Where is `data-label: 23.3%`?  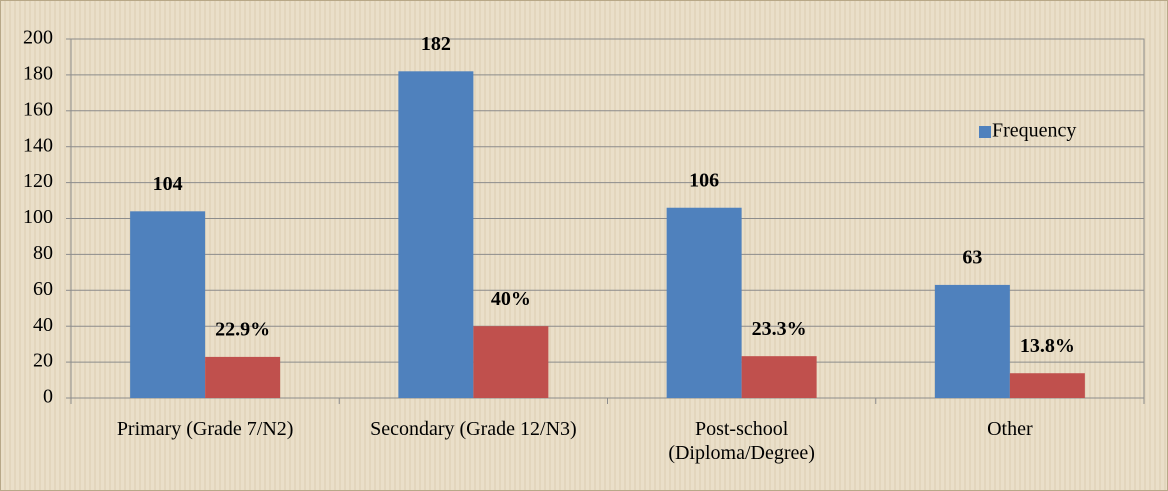 data-label: 23.3% is located at coordinates (779, 329).